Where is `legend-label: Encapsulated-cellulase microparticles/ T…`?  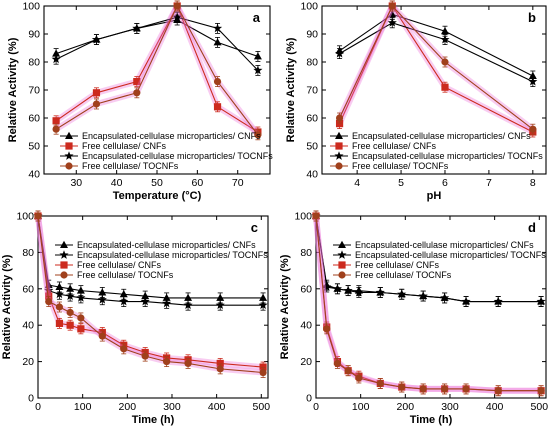 legend-label: Encapsulated-cellulase microparticles/ T… is located at coordinates (450, 255).